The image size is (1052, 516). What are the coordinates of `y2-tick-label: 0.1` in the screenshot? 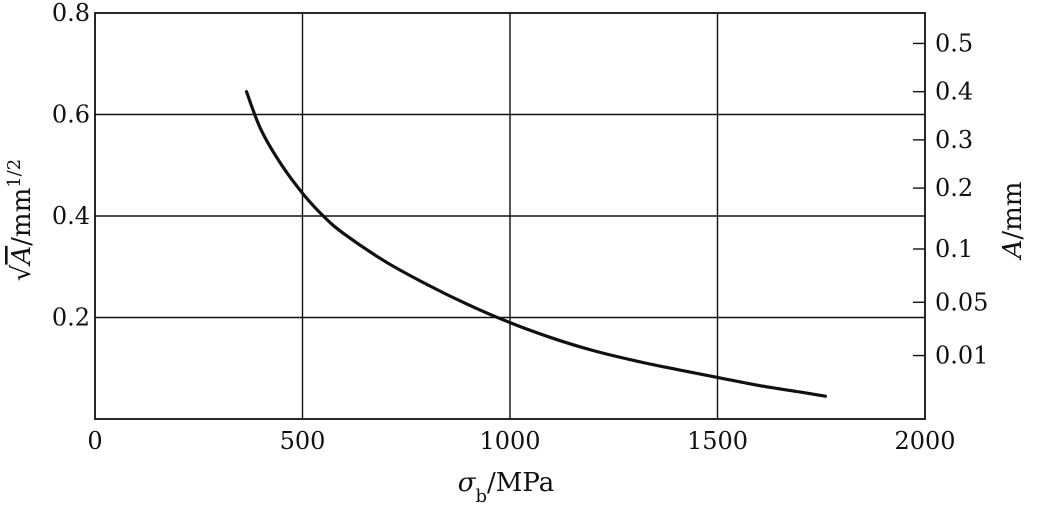 It's located at (954, 249).